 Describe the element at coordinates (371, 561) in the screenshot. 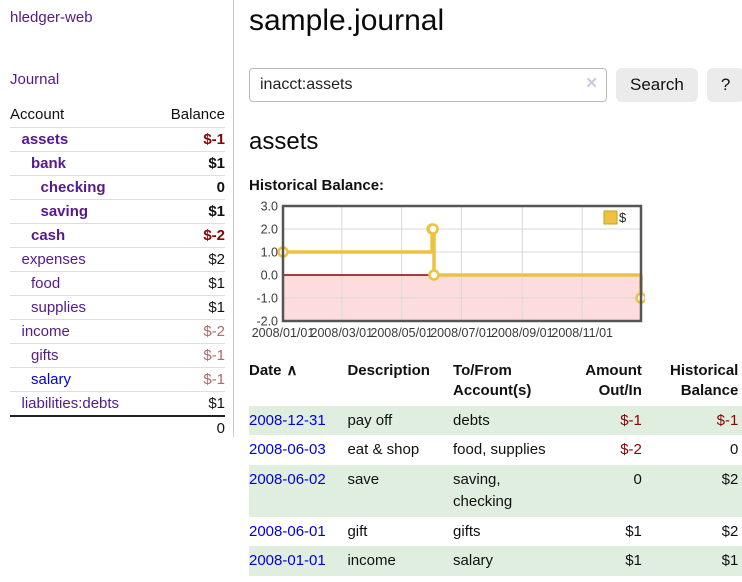

I see `transaction-description-cell: income` at that location.